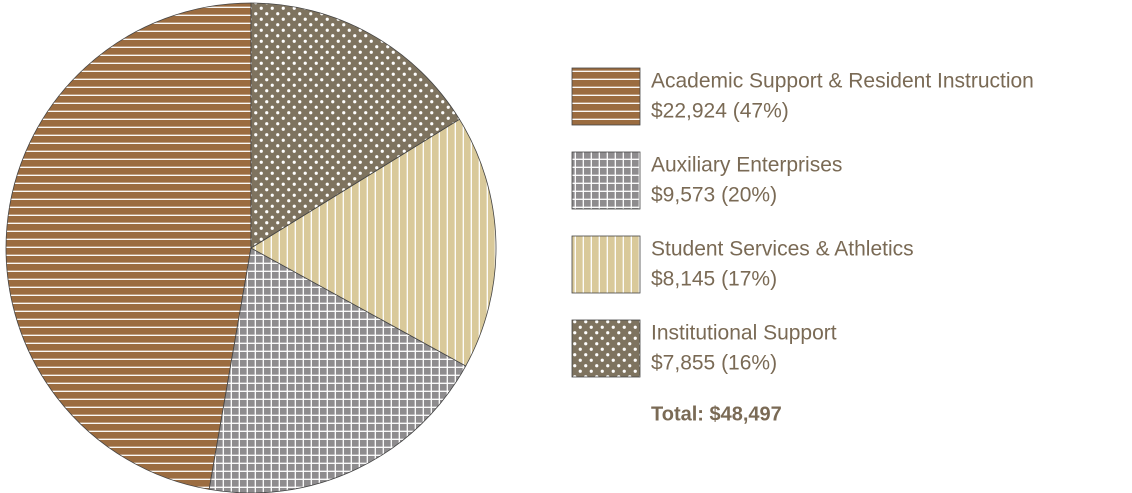 The width and height of the screenshot is (1132, 493). Describe the element at coordinates (714, 195) in the screenshot. I see `legend-value: $9,573 (20%)` at that location.